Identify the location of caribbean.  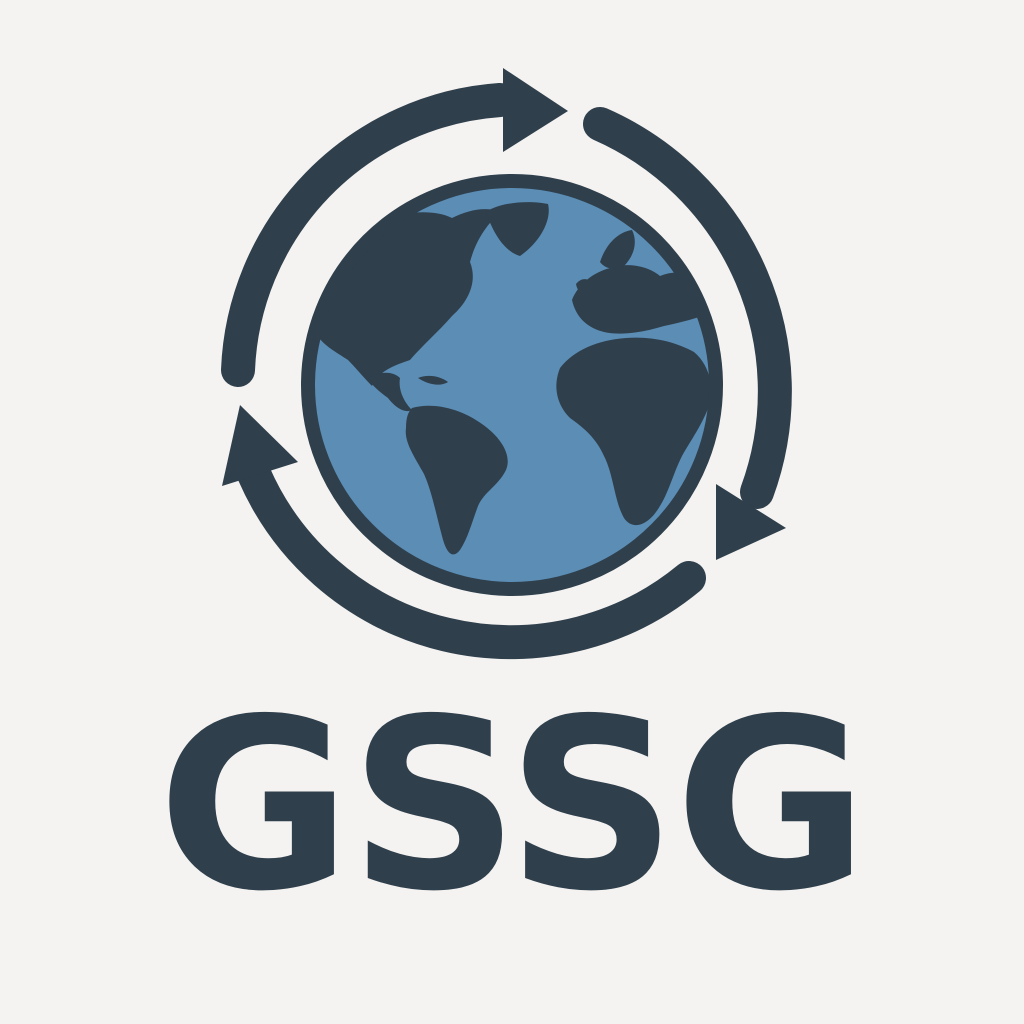
(433, 380).